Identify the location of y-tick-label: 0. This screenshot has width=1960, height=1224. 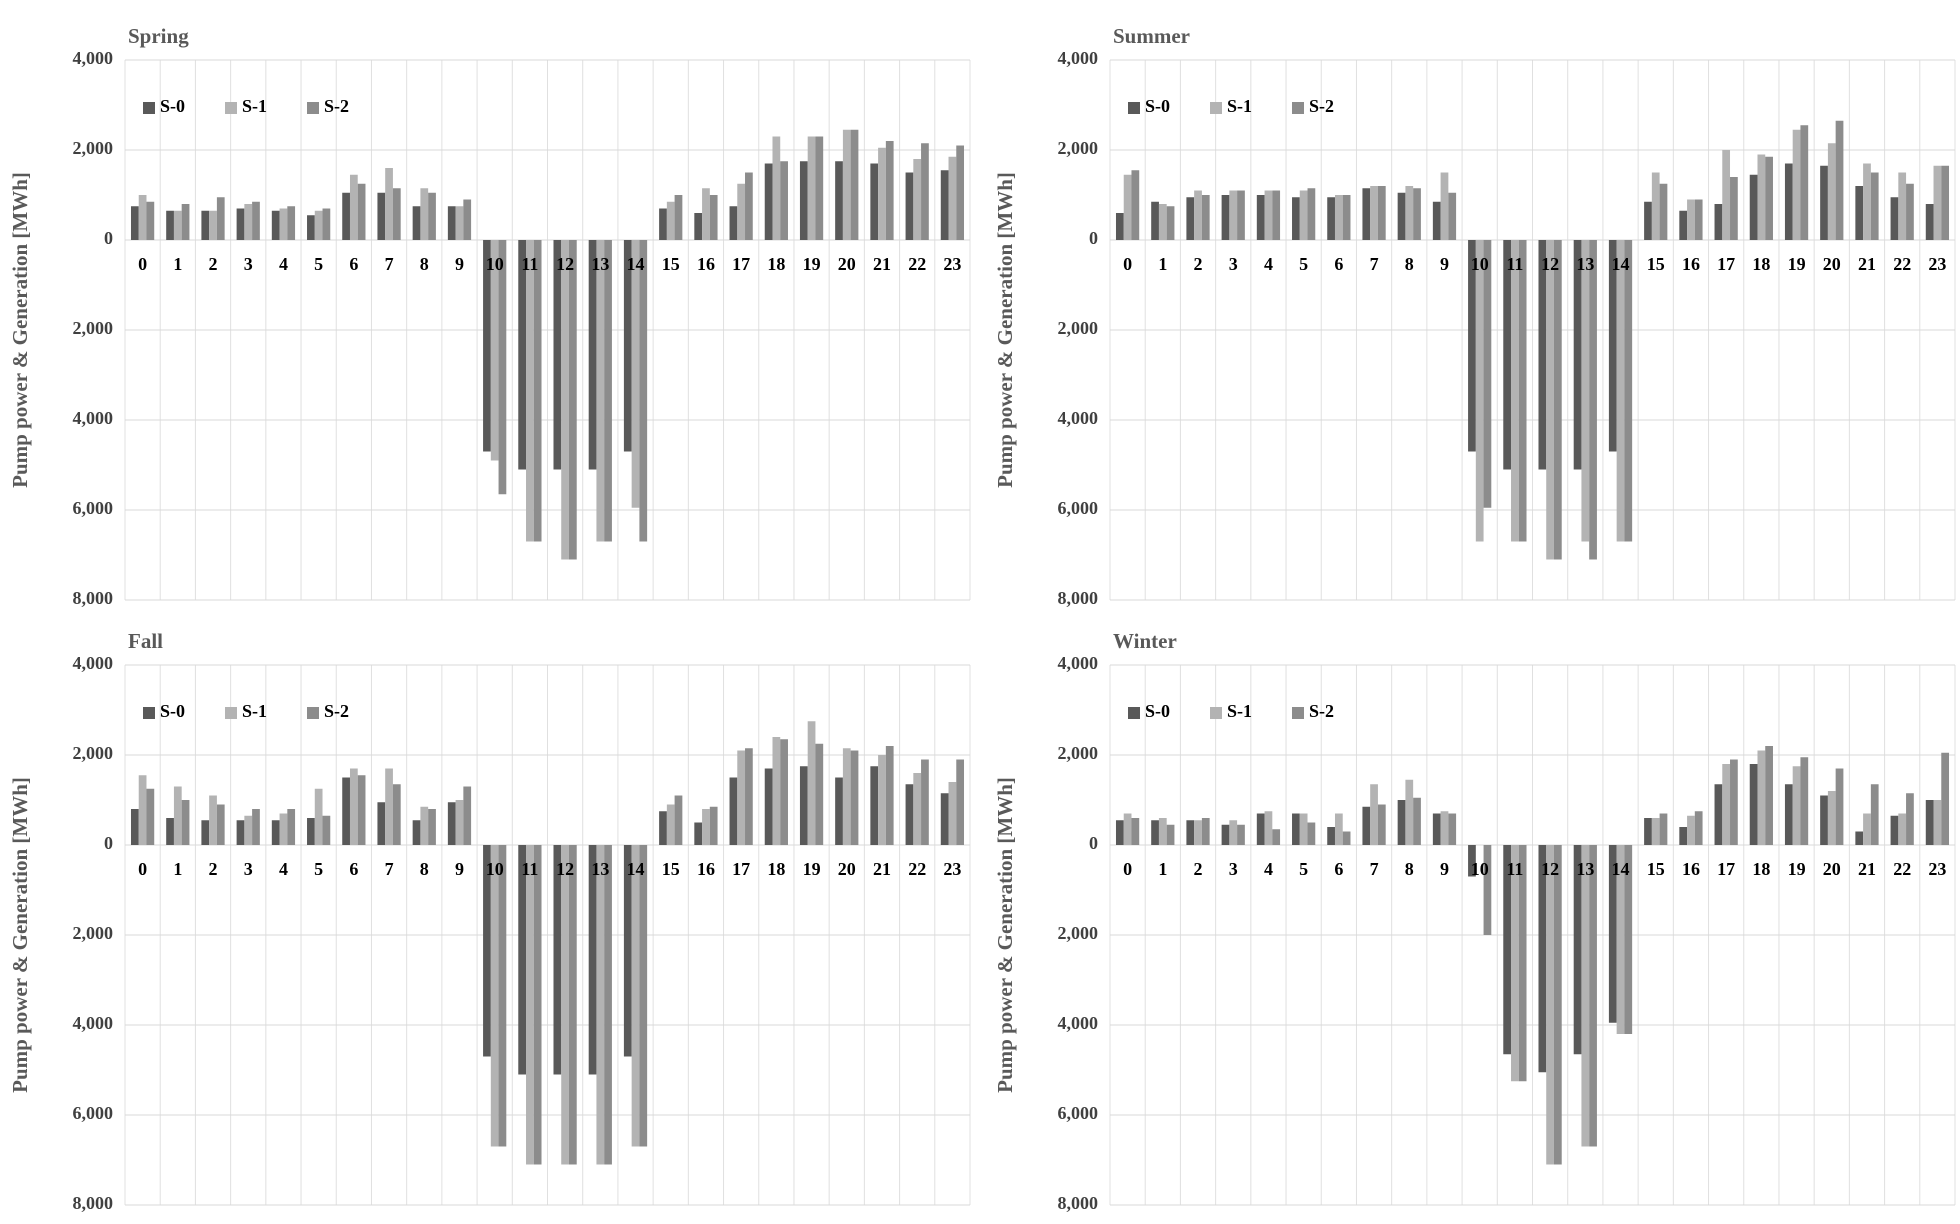
(1093, 843).